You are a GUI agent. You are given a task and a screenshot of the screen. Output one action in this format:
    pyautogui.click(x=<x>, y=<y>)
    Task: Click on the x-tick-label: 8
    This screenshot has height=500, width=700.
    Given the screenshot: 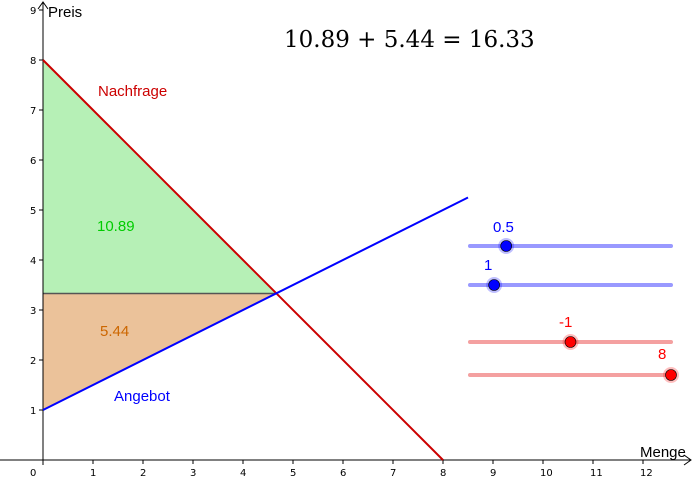 What is the action you would take?
    pyautogui.click(x=443, y=473)
    